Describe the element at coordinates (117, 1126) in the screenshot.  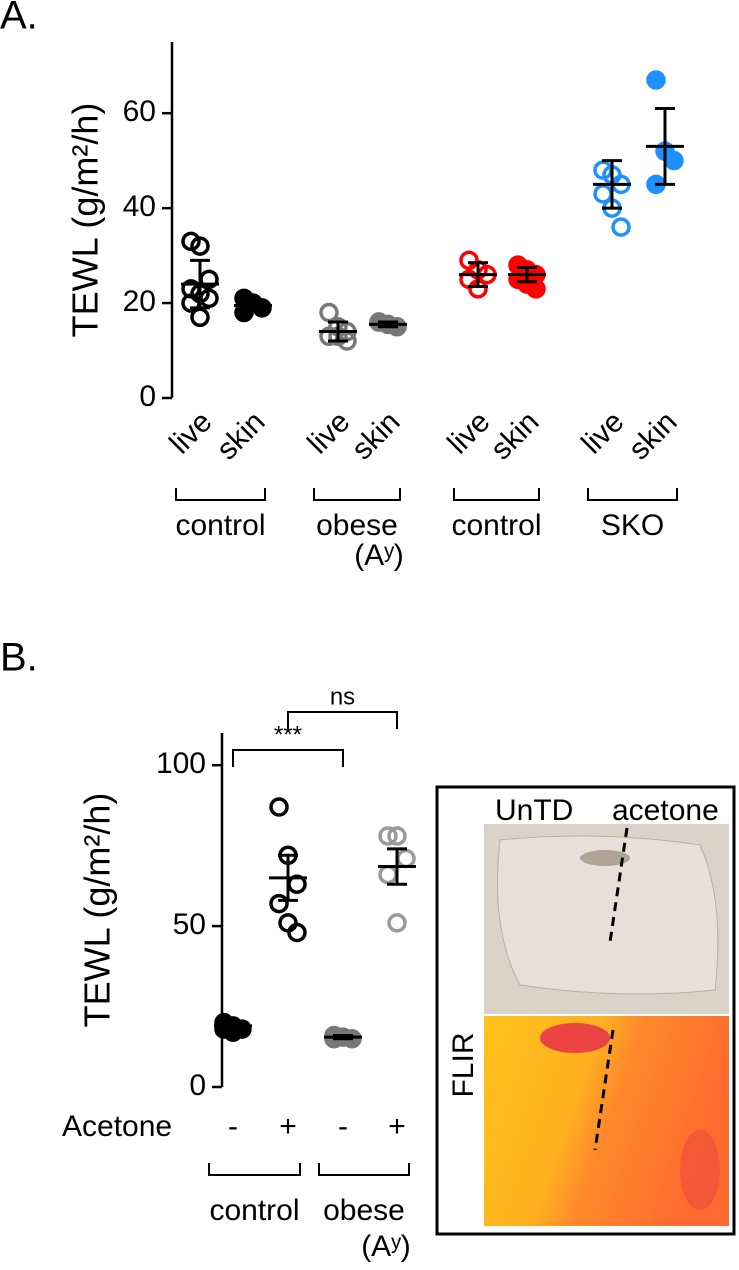
I see `row-label: Acetone` at that location.